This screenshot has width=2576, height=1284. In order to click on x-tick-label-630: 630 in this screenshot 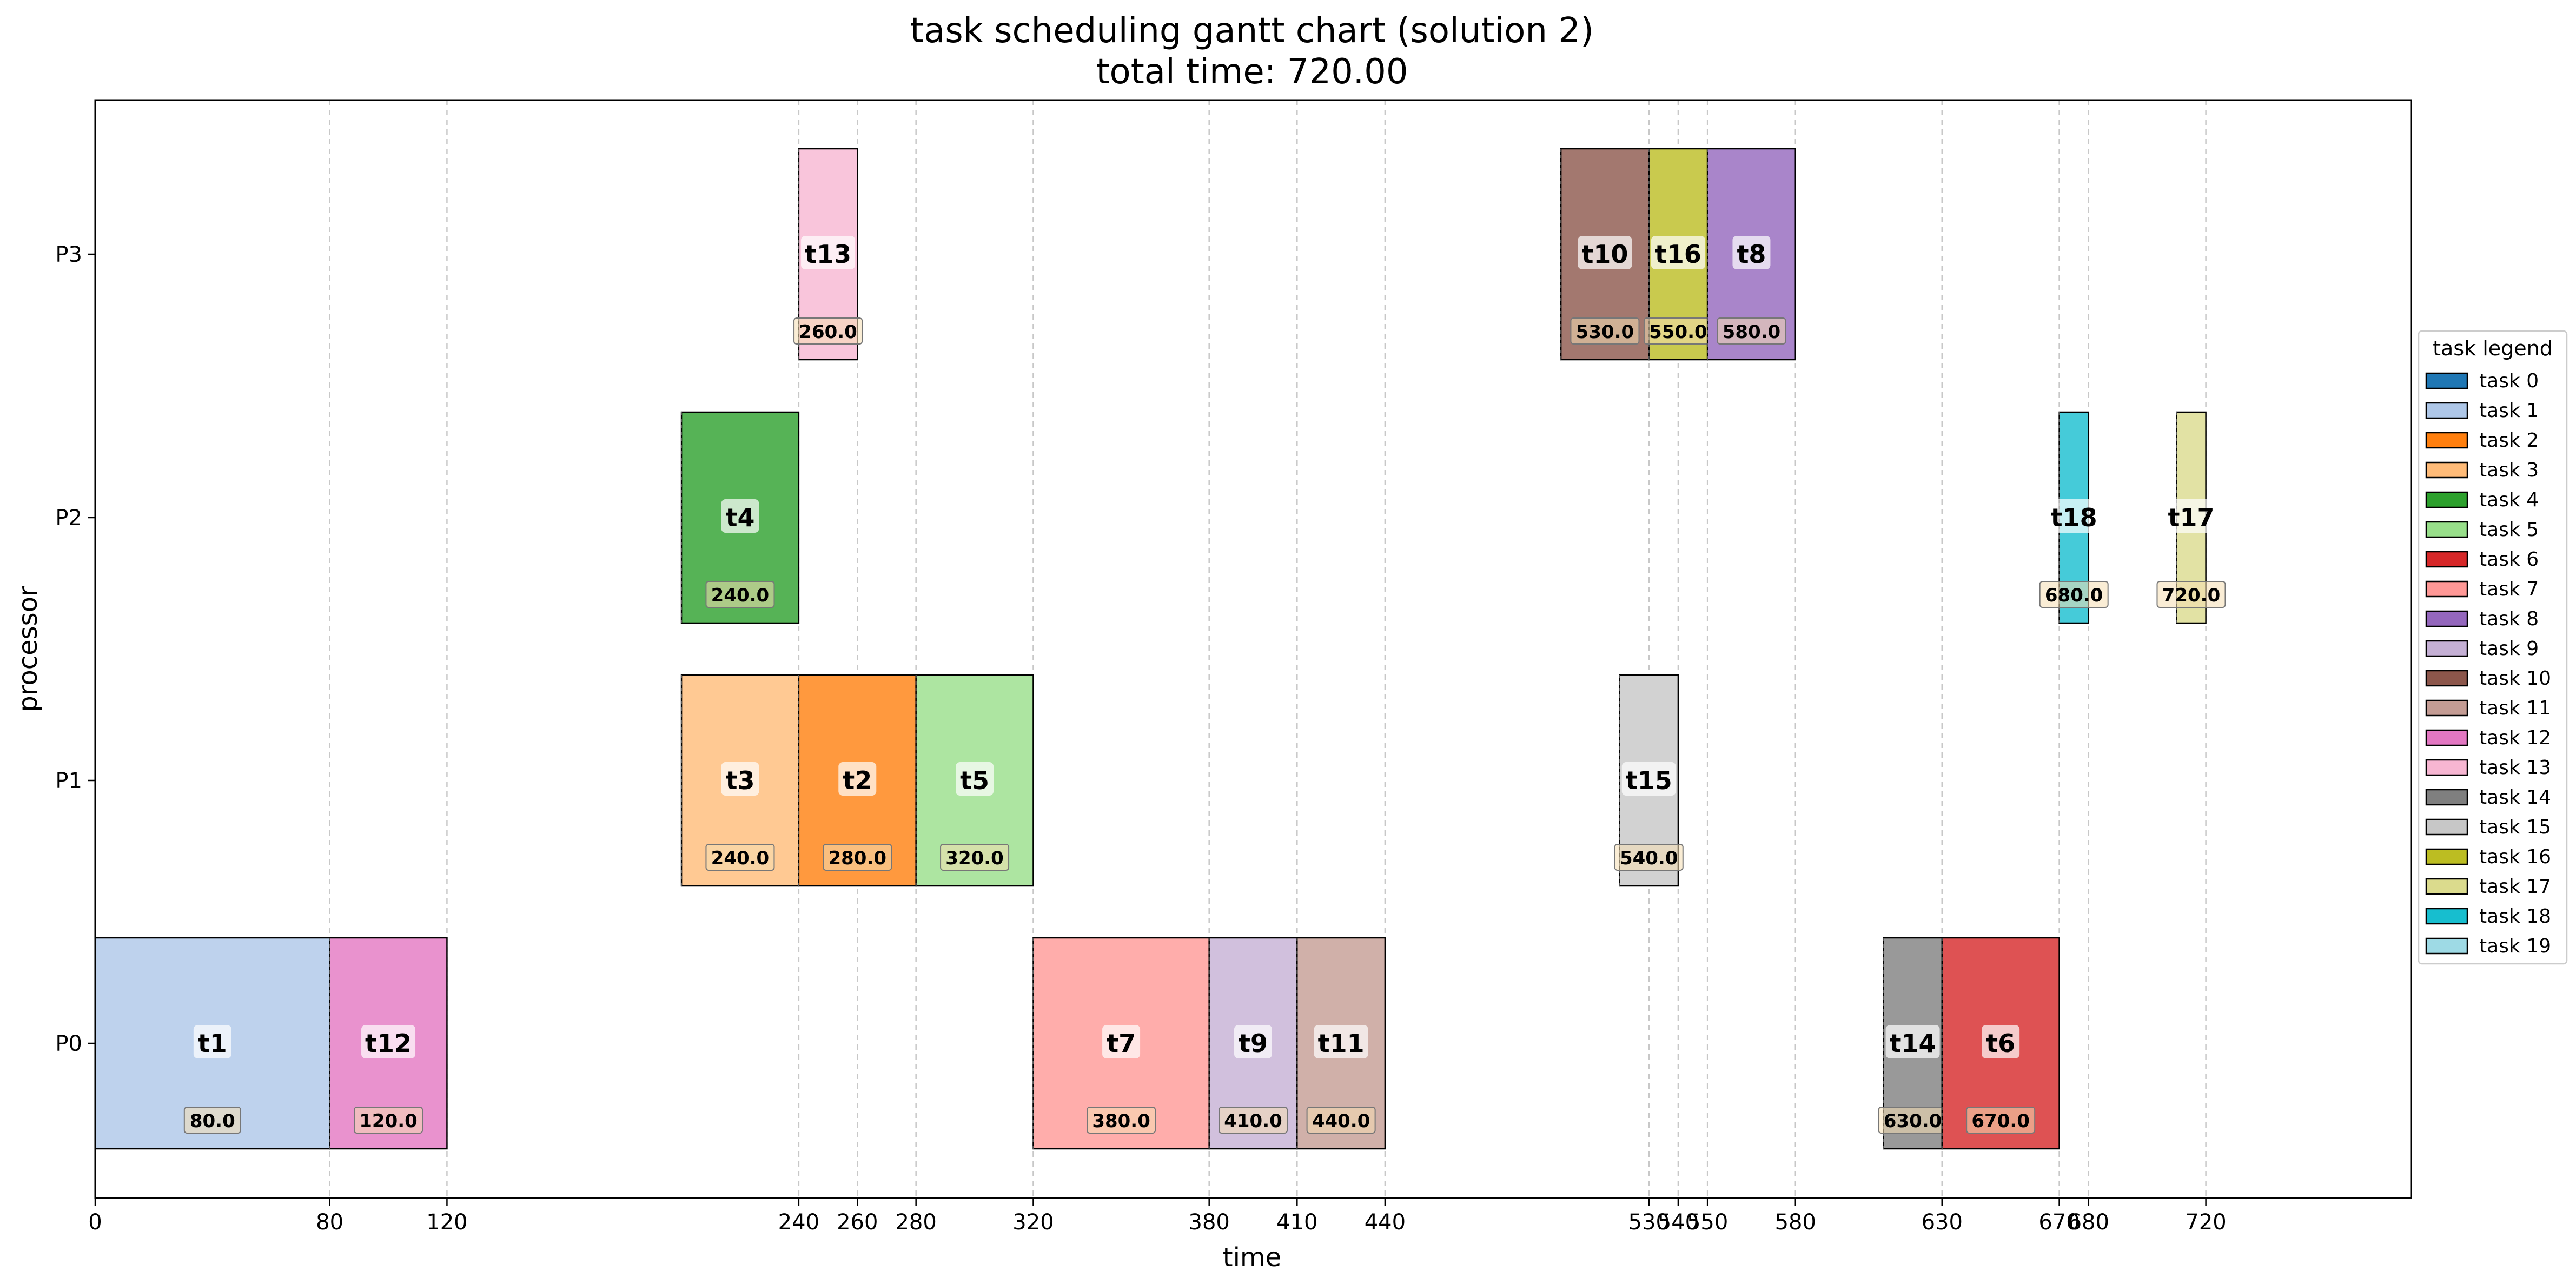, I will do `click(1942, 1222)`.